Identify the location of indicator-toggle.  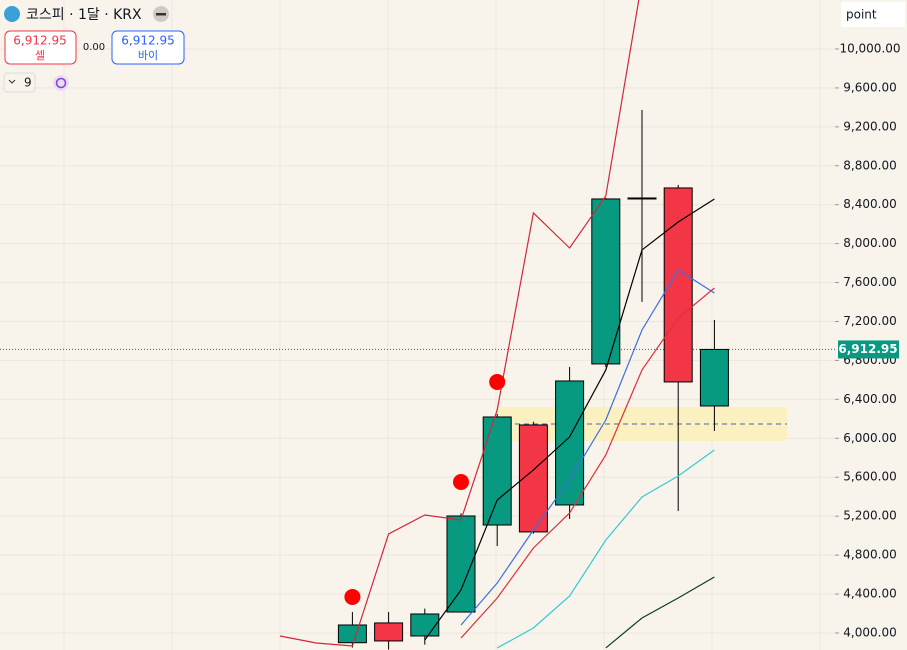
(19, 82).